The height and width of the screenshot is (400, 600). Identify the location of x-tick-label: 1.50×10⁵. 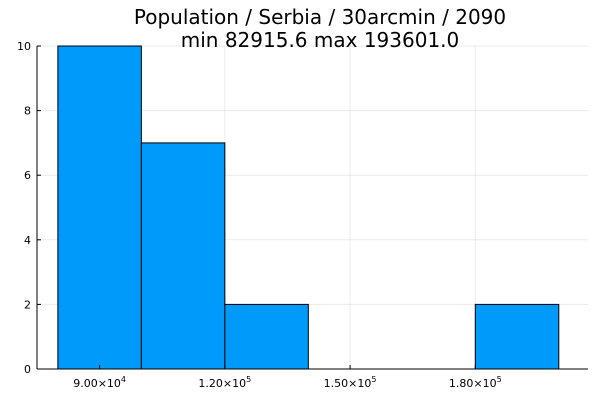
(350, 382).